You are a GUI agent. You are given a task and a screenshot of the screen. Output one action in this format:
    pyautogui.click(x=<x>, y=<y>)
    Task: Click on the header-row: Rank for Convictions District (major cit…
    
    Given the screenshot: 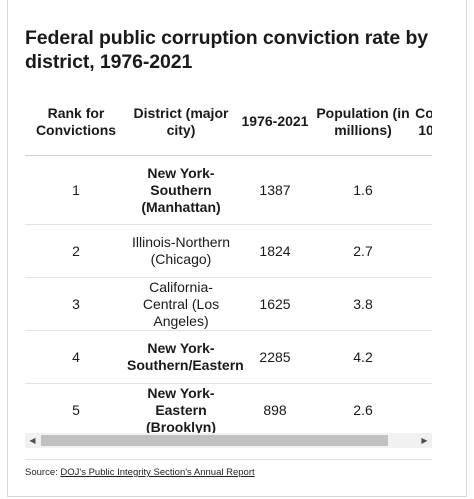 What is the action you would take?
    pyautogui.click(x=228, y=122)
    